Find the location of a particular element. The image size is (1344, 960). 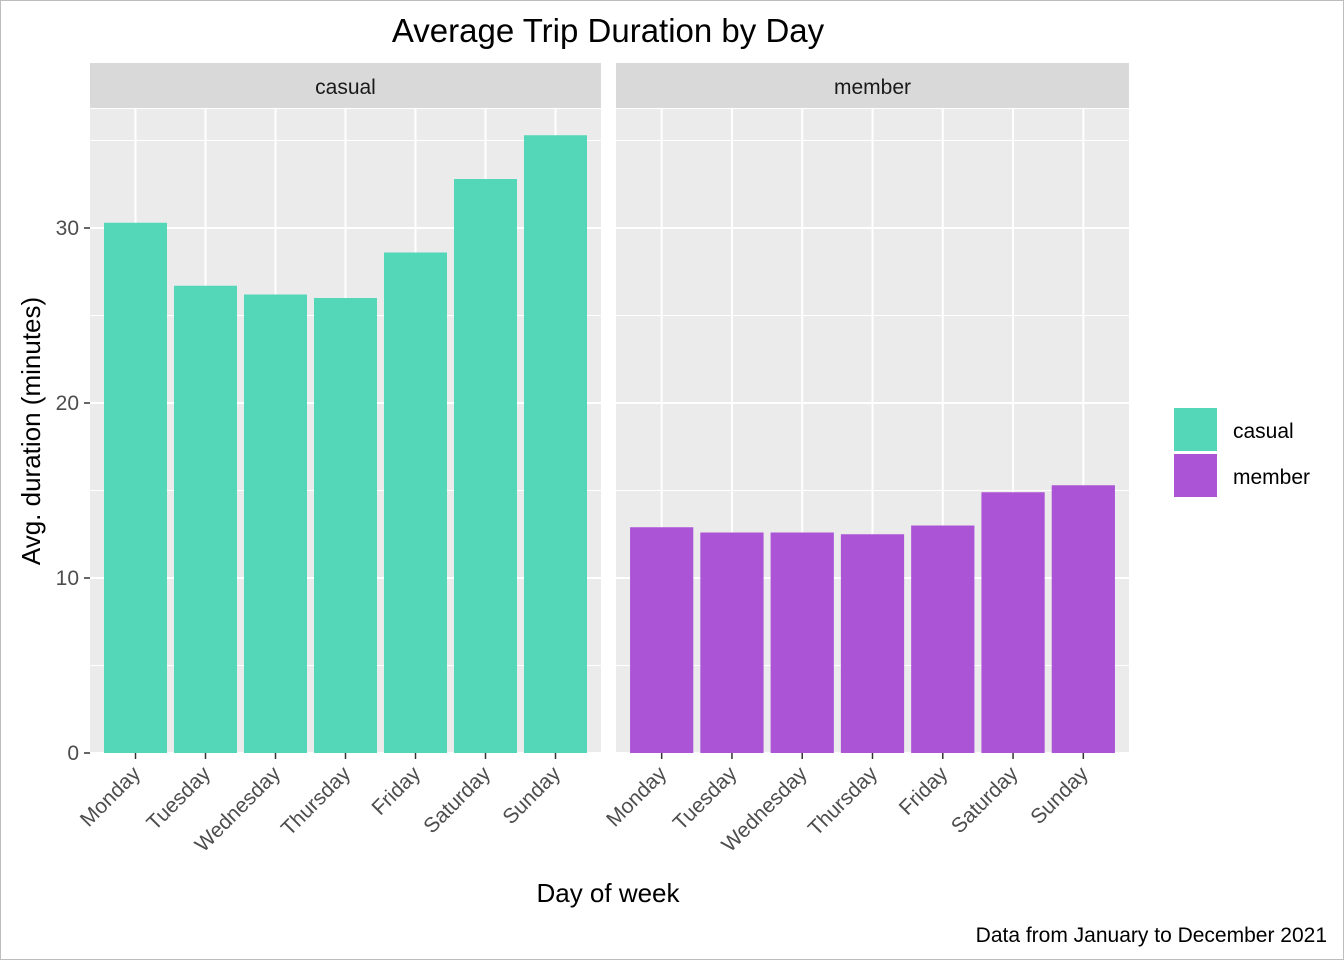

legend: casual member is located at coordinates (1242, 452).